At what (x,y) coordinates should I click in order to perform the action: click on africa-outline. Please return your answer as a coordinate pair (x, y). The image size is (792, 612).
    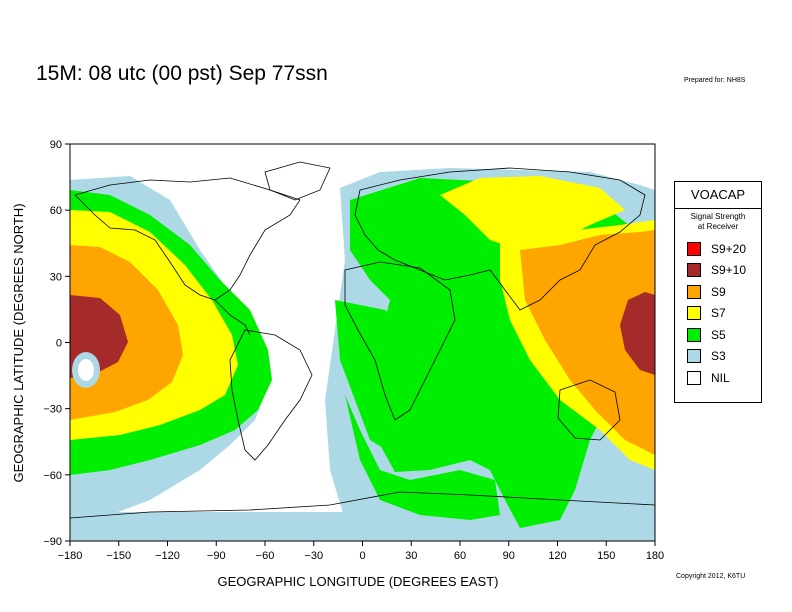
    Looking at the image, I should click on (400, 341).